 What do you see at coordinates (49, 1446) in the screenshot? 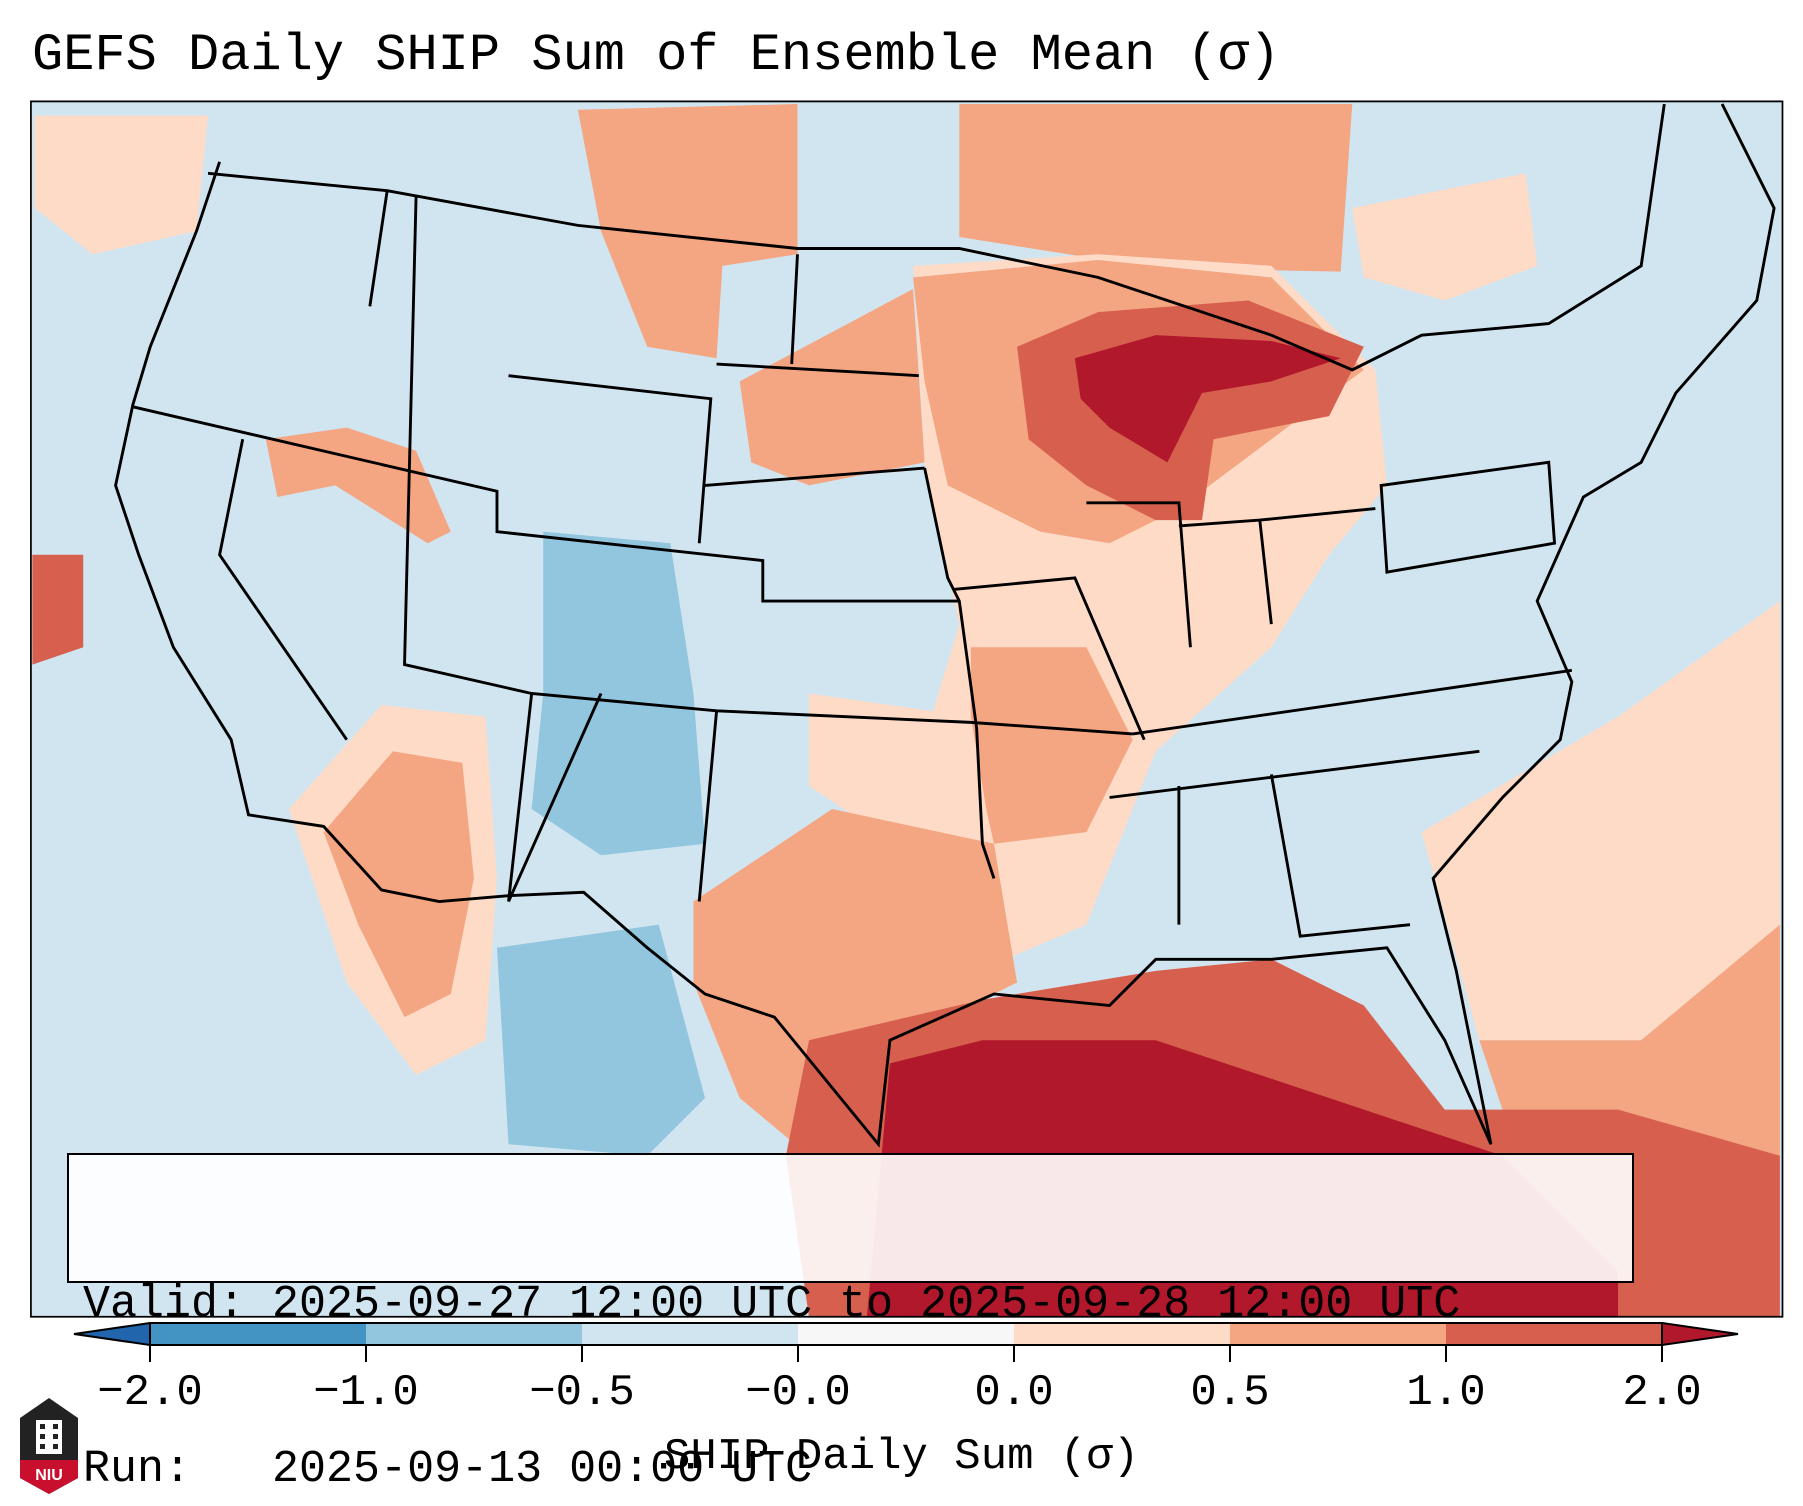
I see `niu-logo: NIU` at bounding box center [49, 1446].